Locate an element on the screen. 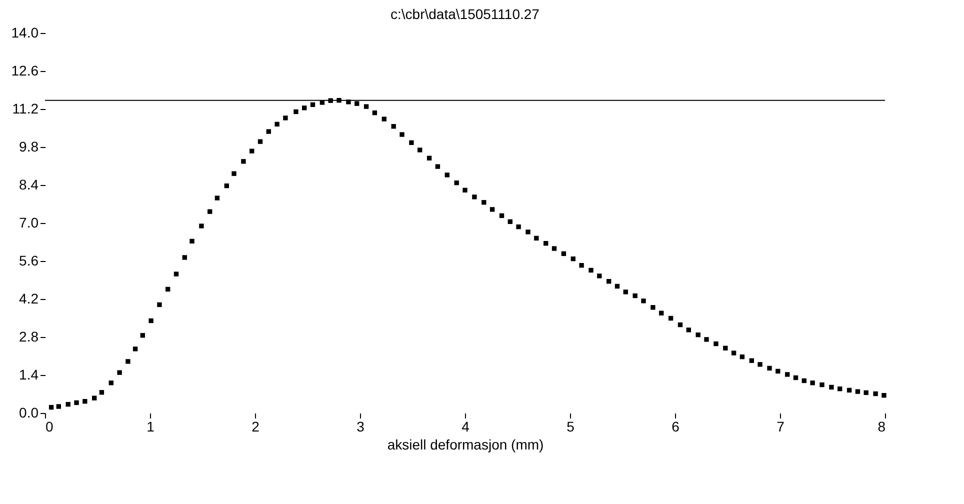 This screenshot has height=504, width=964. x-tick-label: 6 is located at coordinates (676, 426).